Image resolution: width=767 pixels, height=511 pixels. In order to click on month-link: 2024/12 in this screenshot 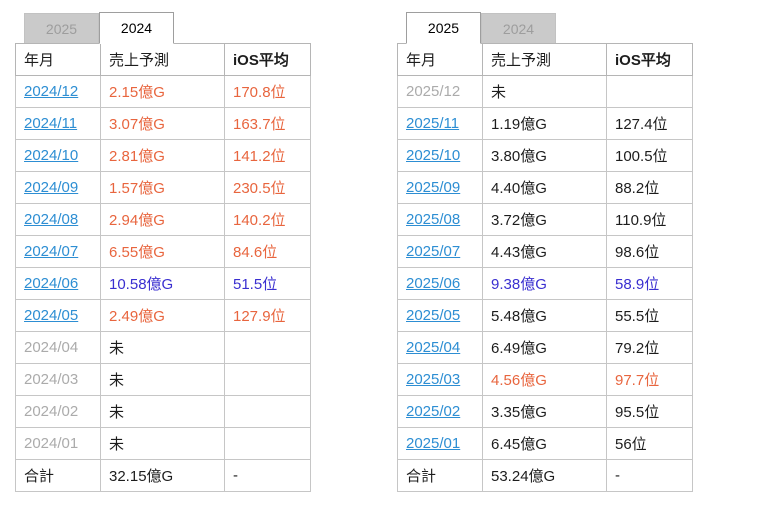, I will do `click(51, 91)`.